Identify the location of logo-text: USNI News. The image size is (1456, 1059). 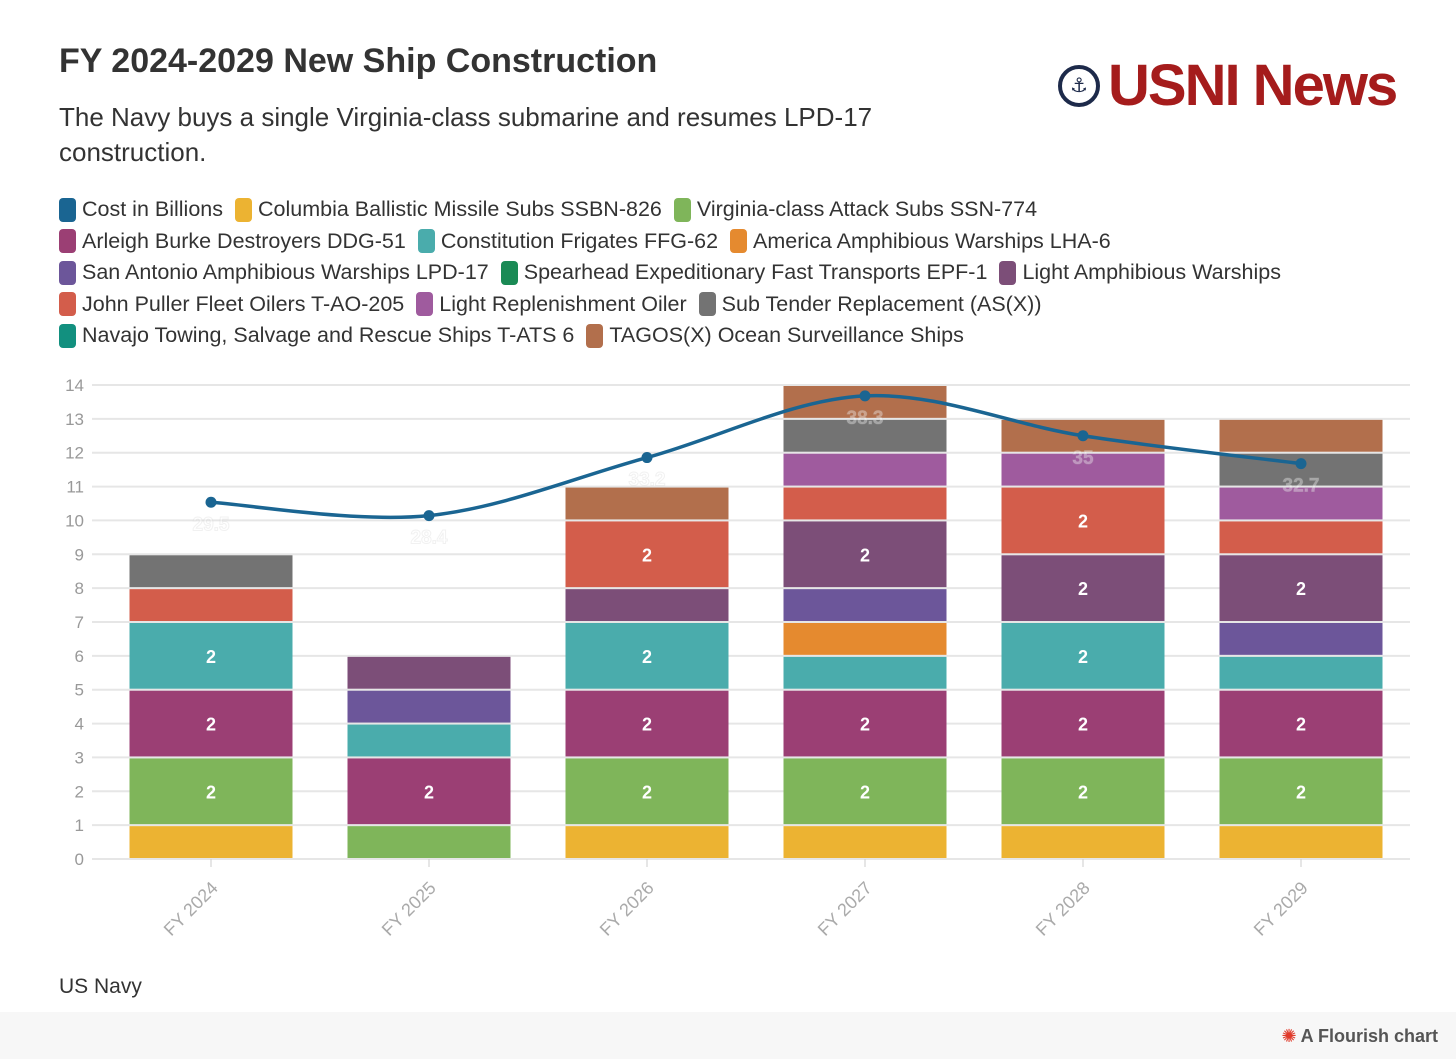
(1253, 85).